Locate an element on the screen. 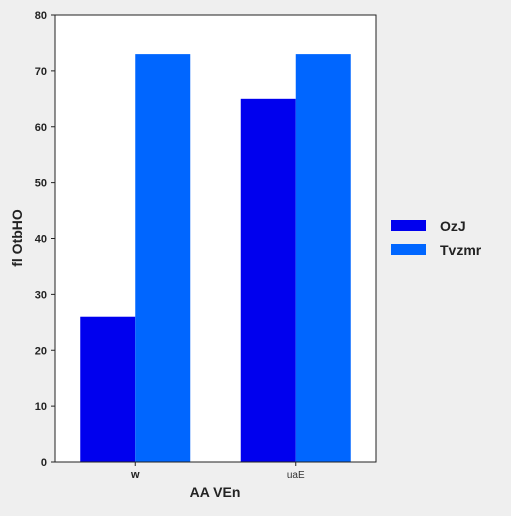  legend-label: Tvzmr is located at coordinates (461, 250).